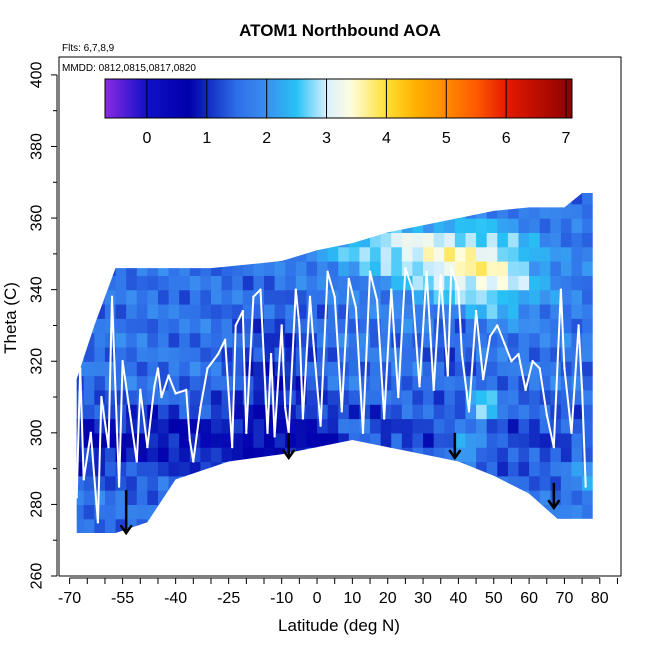  What do you see at coordinates (423, 598) in the screenshot?
I see `x-tick-label-8: 30` at bounding box center [423, 598].